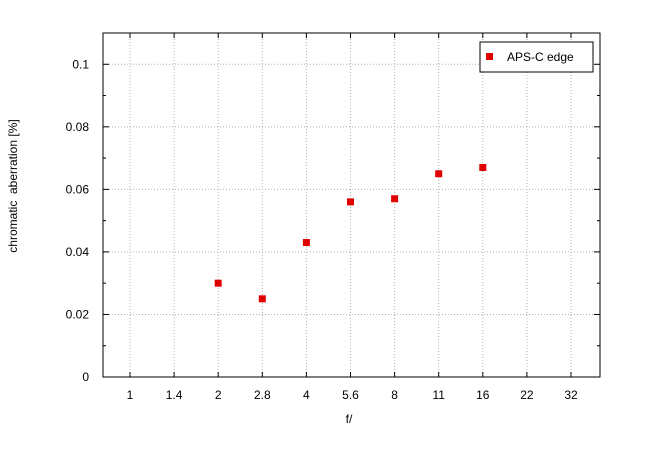 Image resolution: width=650 pixels, height=450 pixels. I want to click on x-tick-label: 11, so click(438, 395).